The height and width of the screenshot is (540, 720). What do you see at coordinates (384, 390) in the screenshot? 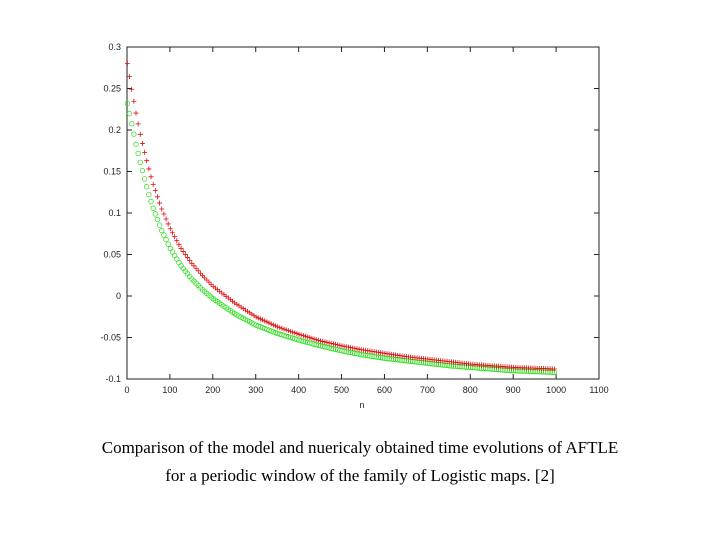
I see `x-tick-label: 600` at bounding box center [384, 390].